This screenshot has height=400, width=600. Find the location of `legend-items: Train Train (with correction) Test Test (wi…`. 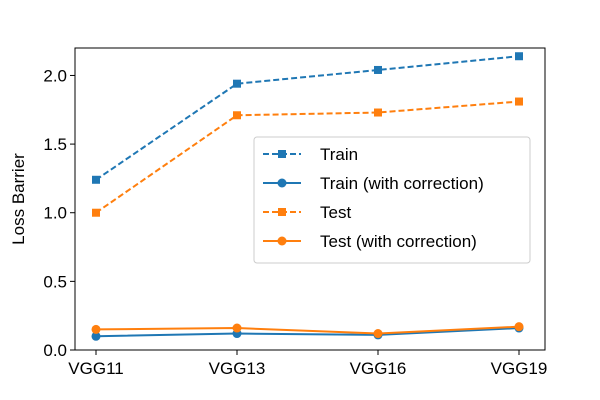

legend-items: Train Train (with correction) Test Test (wi… is located at coordinates (373, 198).